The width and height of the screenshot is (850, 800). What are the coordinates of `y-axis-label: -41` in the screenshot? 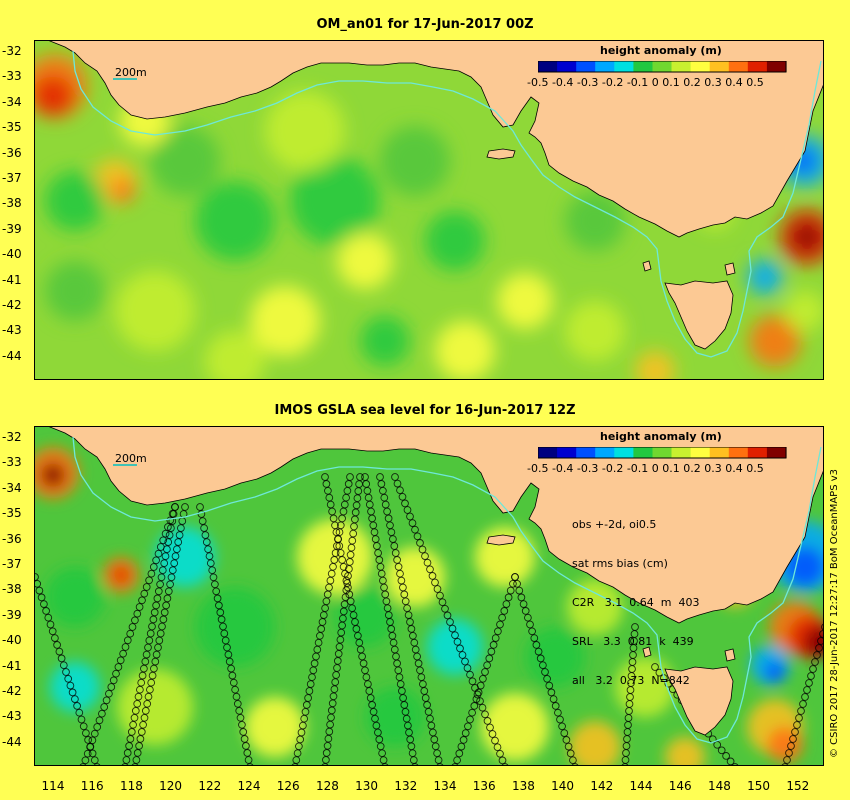 It's located at (12, 665).